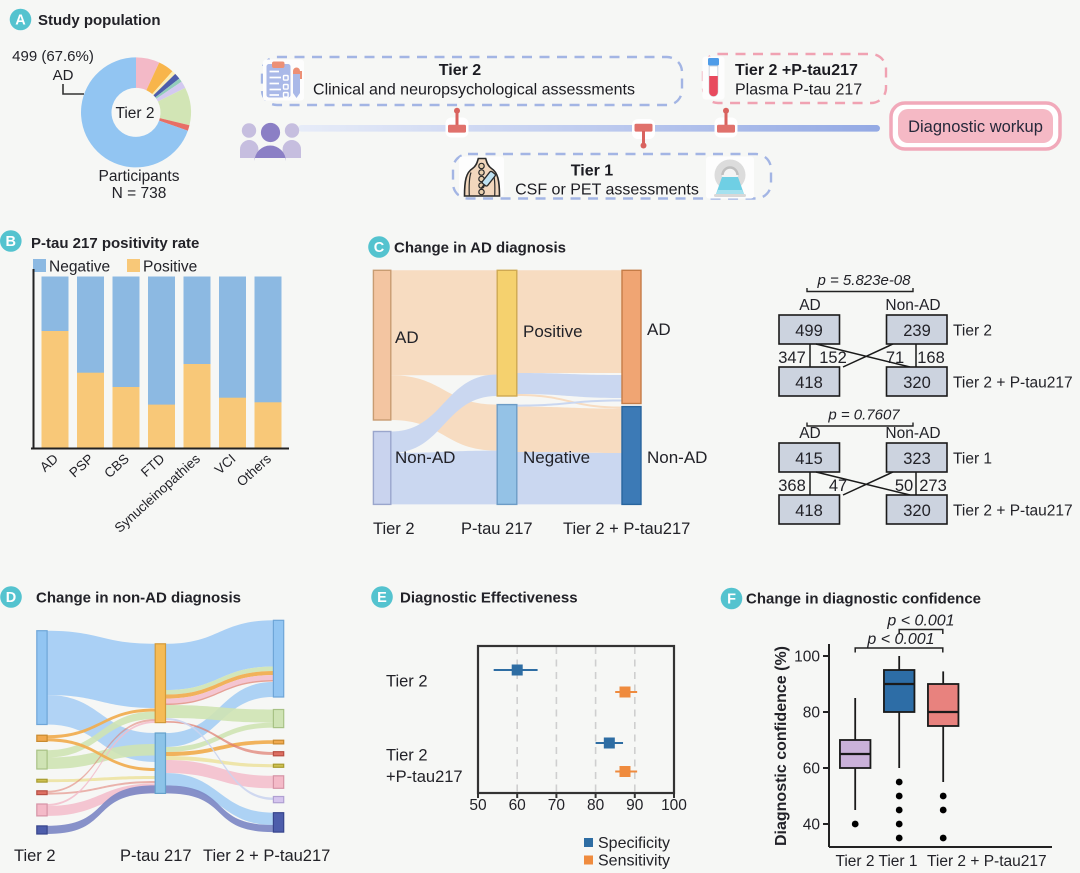 This screenshot has width=1080, height=873. Describe the element at coordinates (798, 90) in the screenshot. I see `svg-text: Plasma P-tau 217` at that location.